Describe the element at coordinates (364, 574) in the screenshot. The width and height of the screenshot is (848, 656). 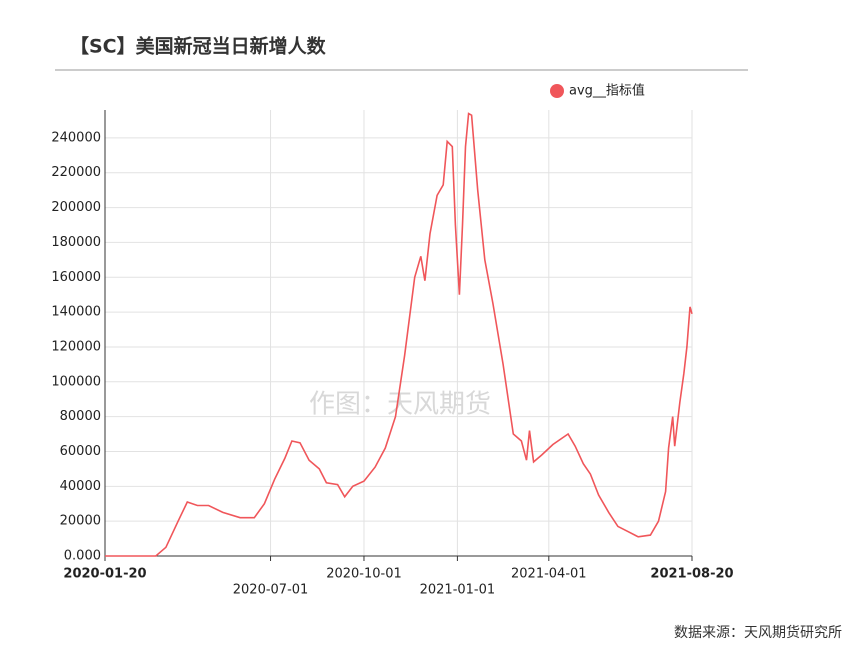
I see `x-tick-label: 2020-10-01` at that location.